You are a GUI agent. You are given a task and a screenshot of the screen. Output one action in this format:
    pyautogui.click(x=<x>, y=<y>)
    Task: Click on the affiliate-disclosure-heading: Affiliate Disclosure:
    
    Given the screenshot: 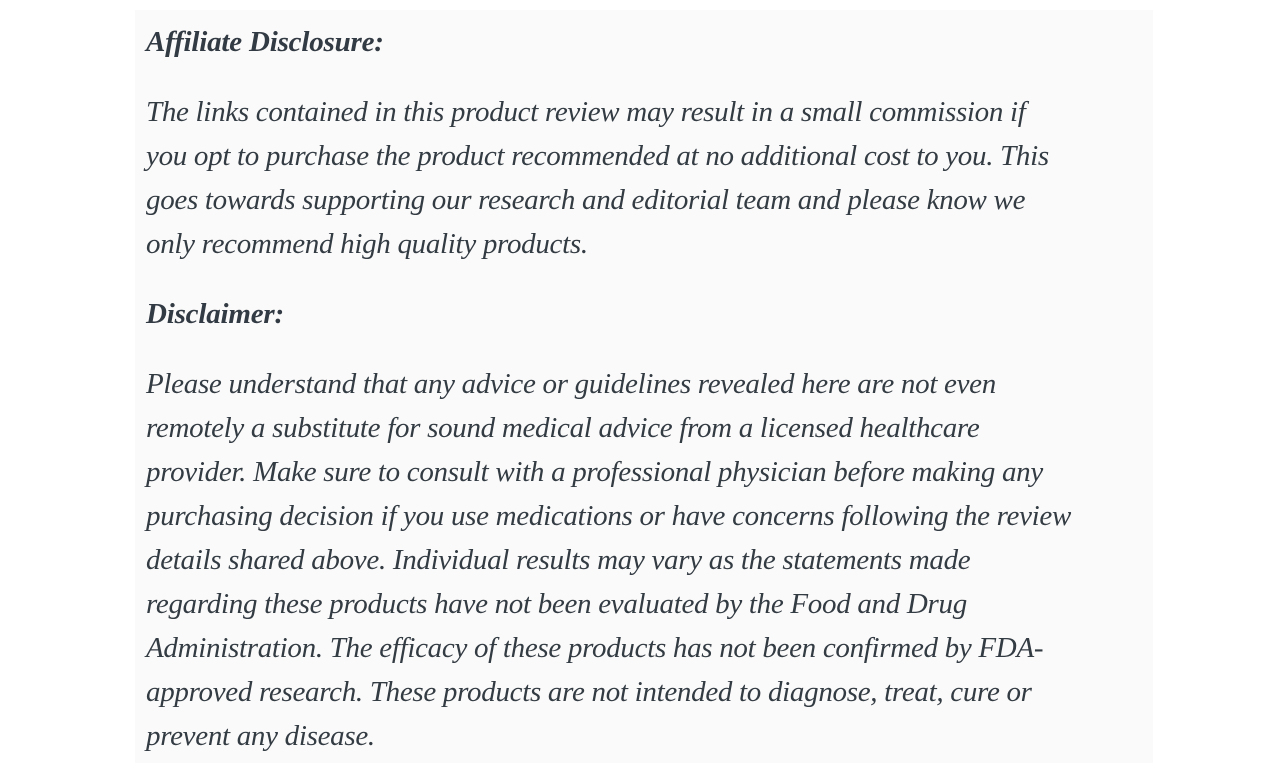 What is the action you would take?
    pyautogui.click(x=265, y=42)
    